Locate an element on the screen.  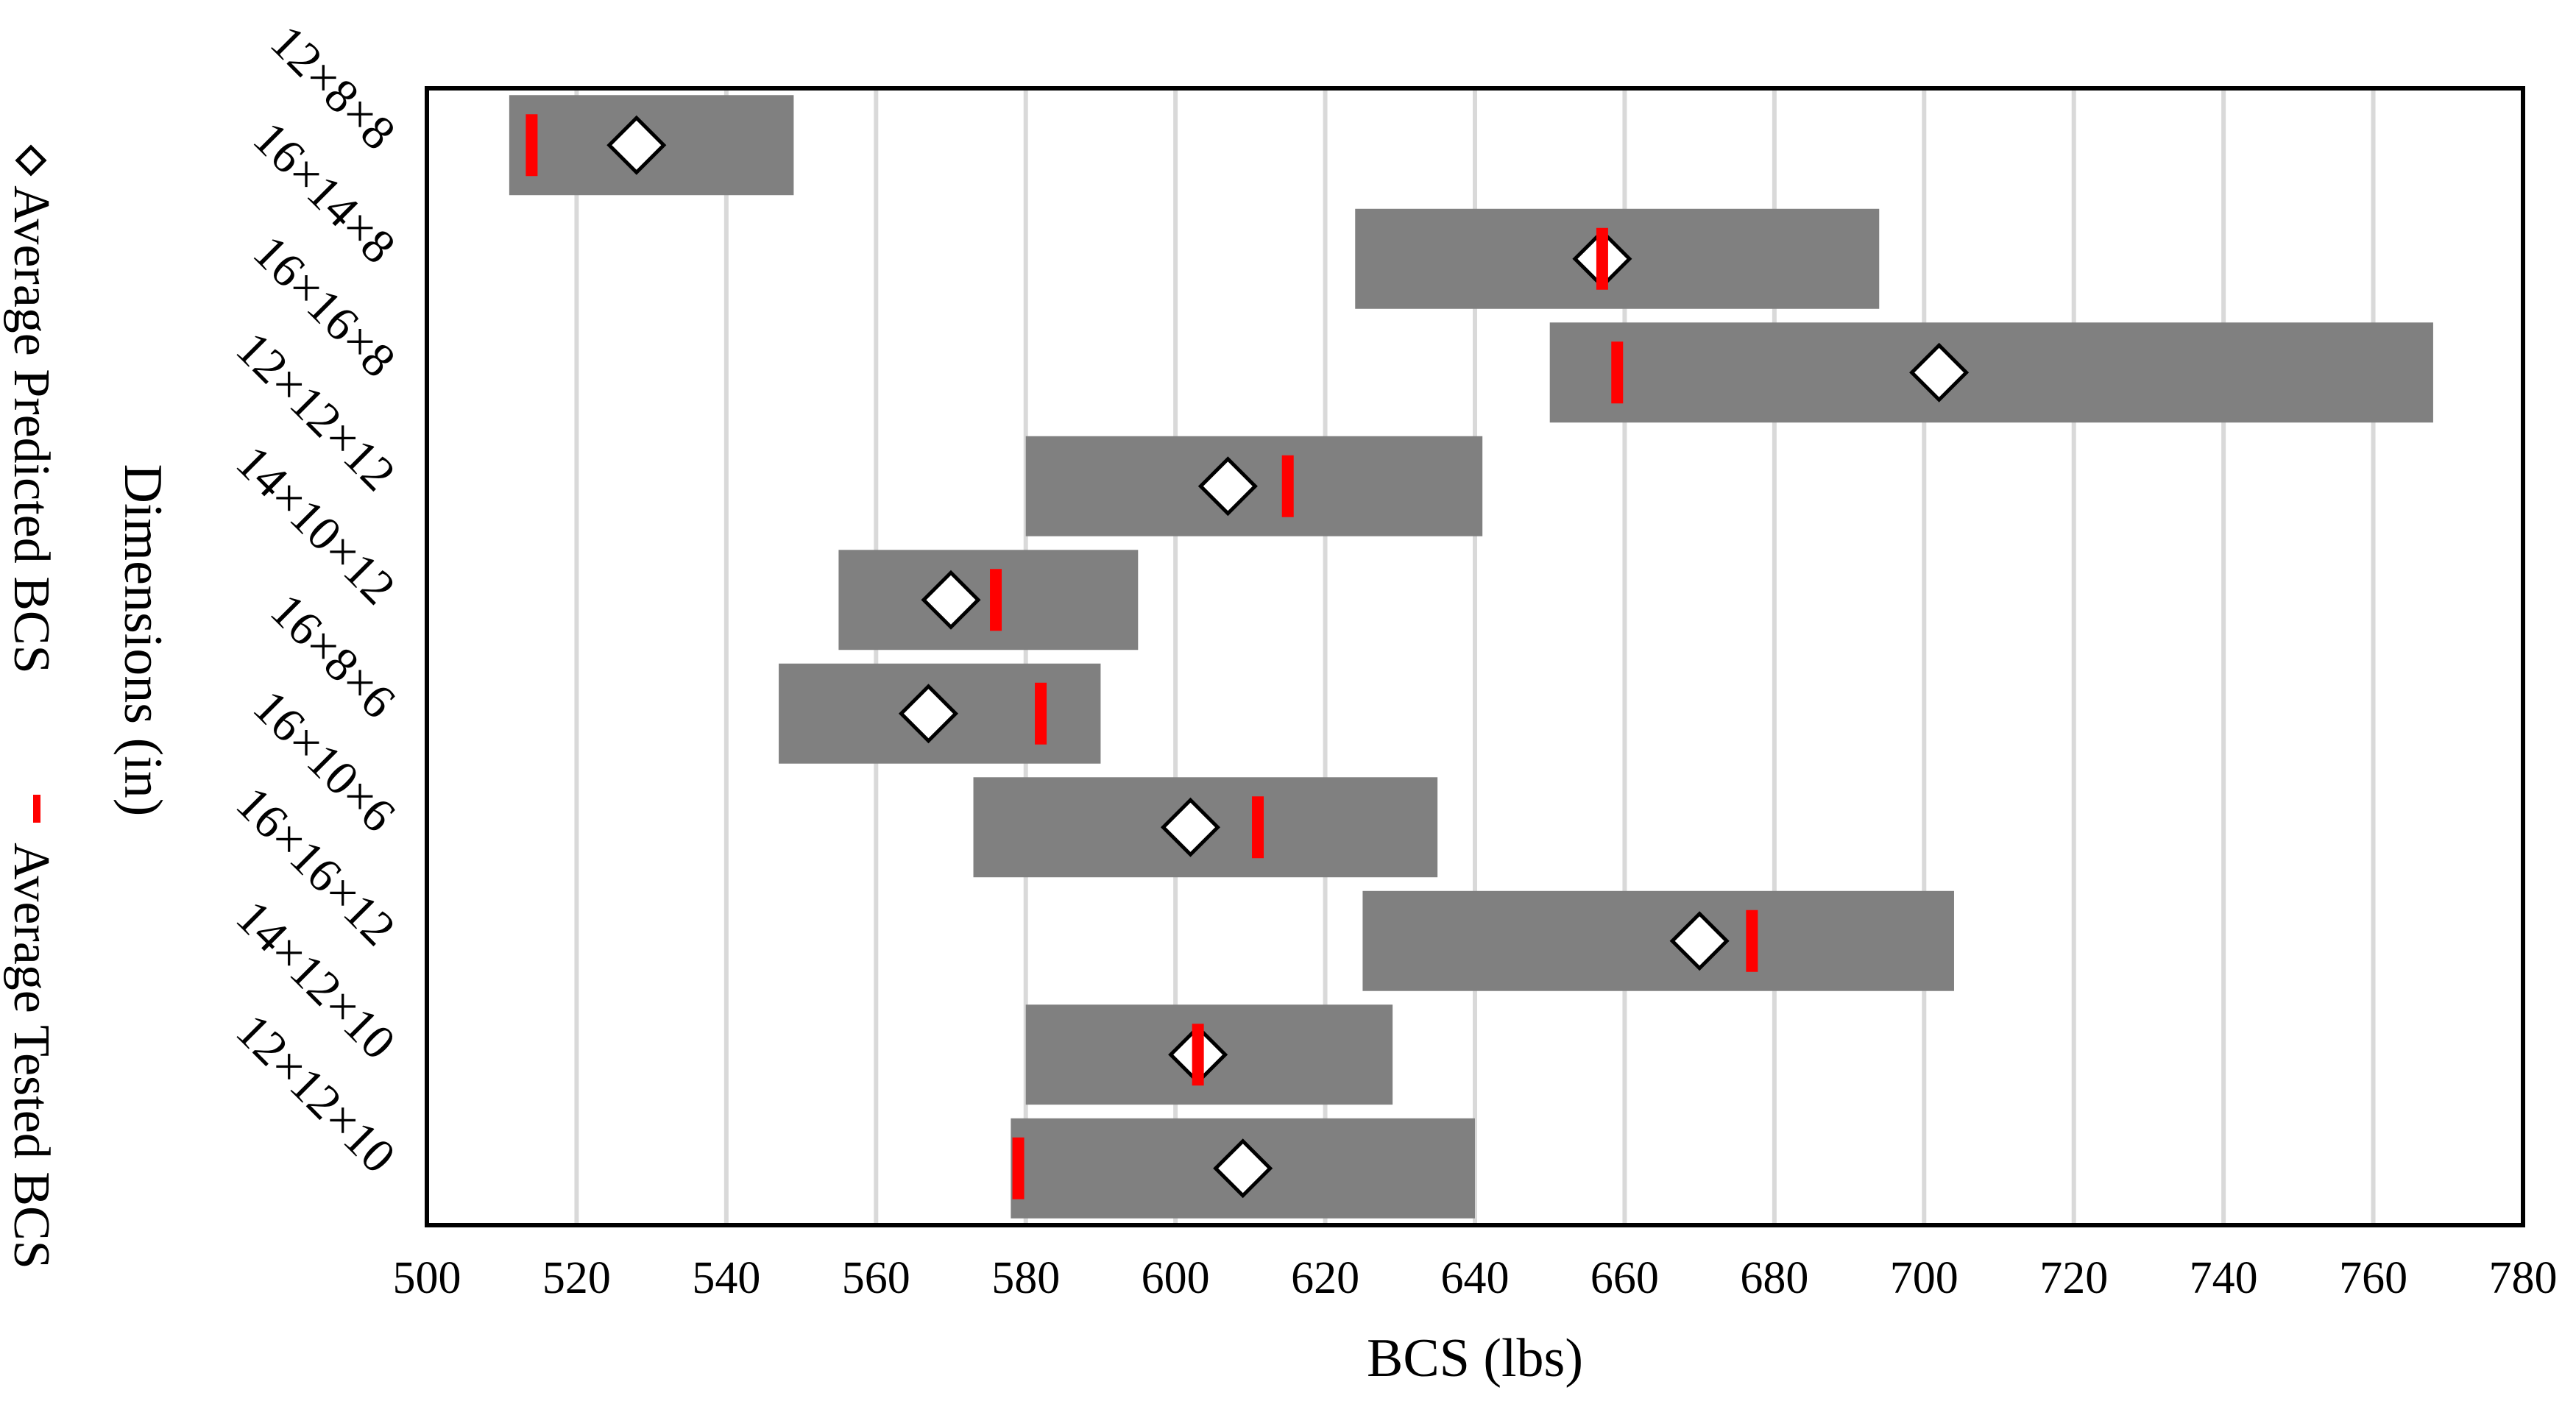
x-tick-label: 540 is located at coordinates (726, 1278).